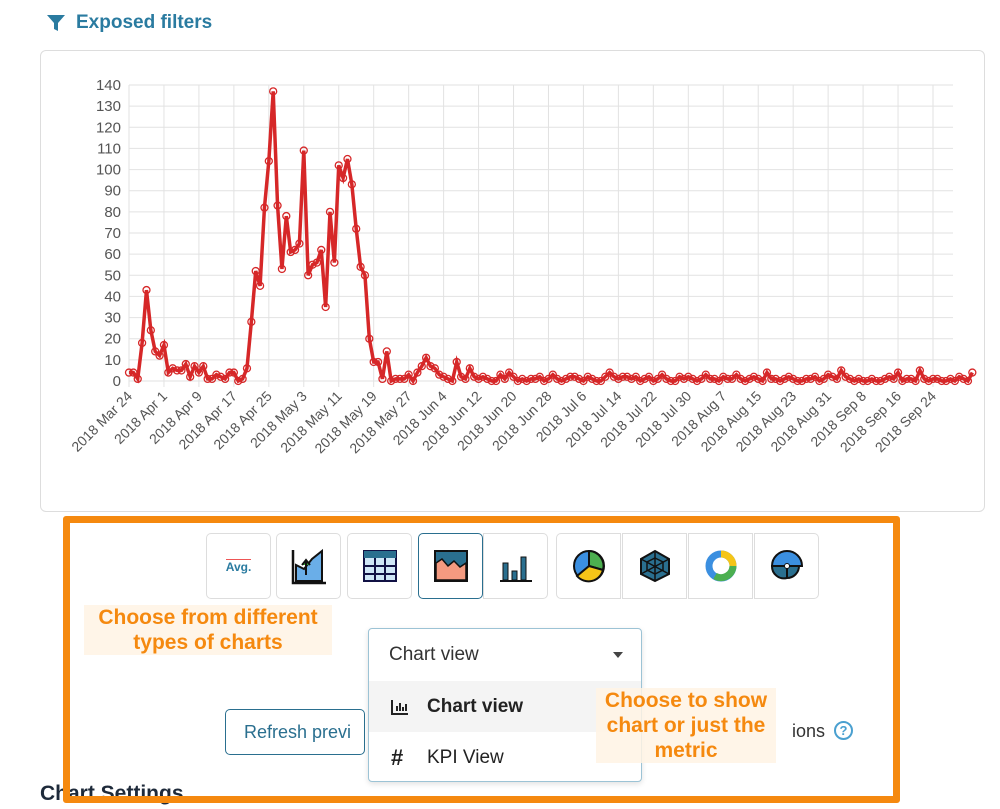 Image resolution: width=1000 pixels, height=809 pixels. What do you see at coordinates (843, 730) in the screenshot?
I see `help-icon: ?` at bounding box center [843, 730].